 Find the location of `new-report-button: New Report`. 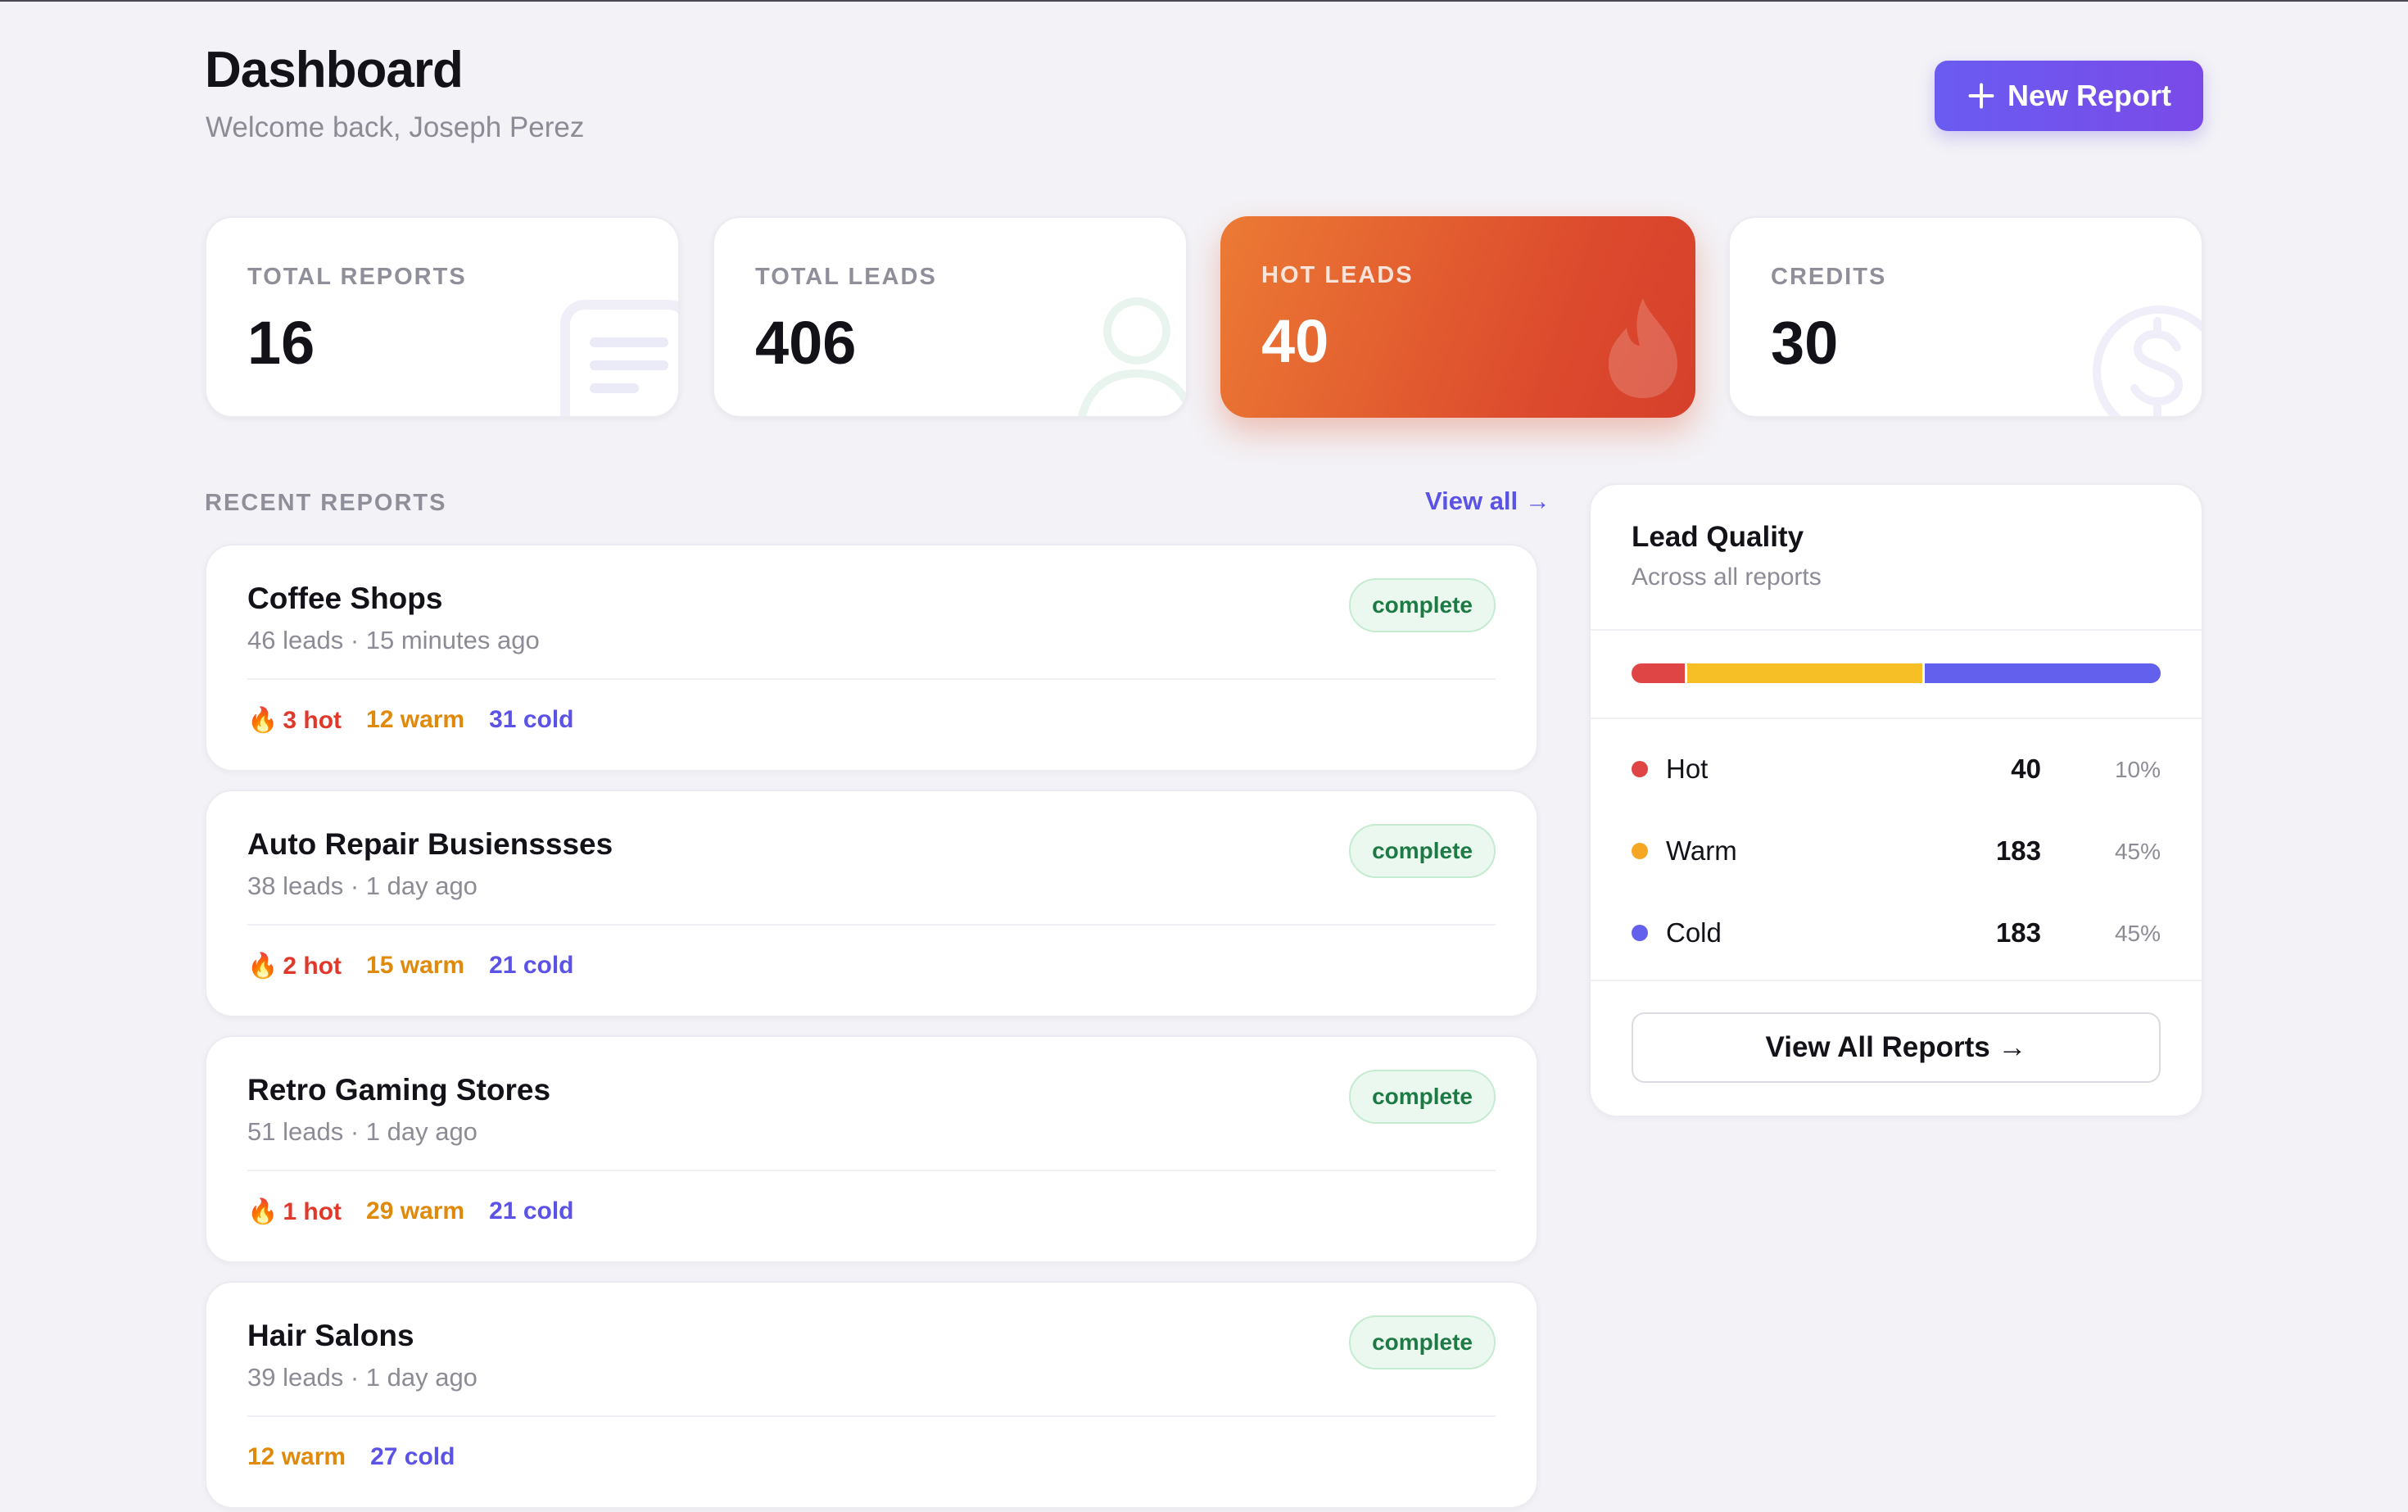

new-report-button: New Report is located at coordinates (2069, 96).